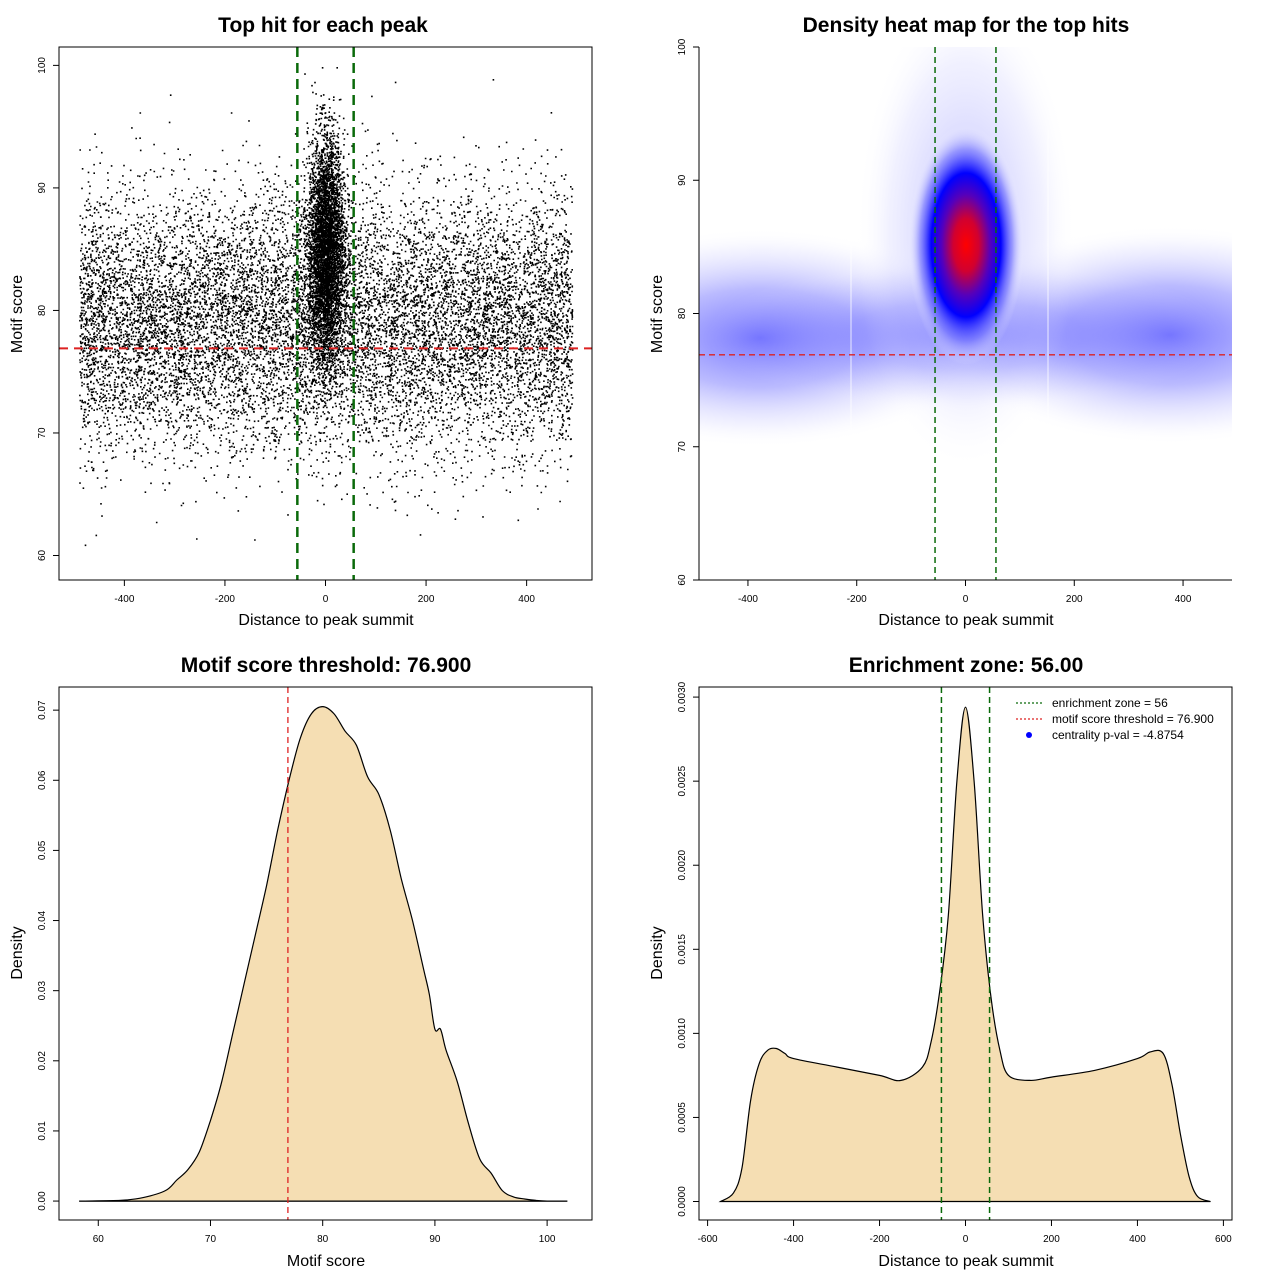  Describe the element at coordinates (1074, 599) in the screenshot. I see `heatmap-x-tick-label: 200` at that location.